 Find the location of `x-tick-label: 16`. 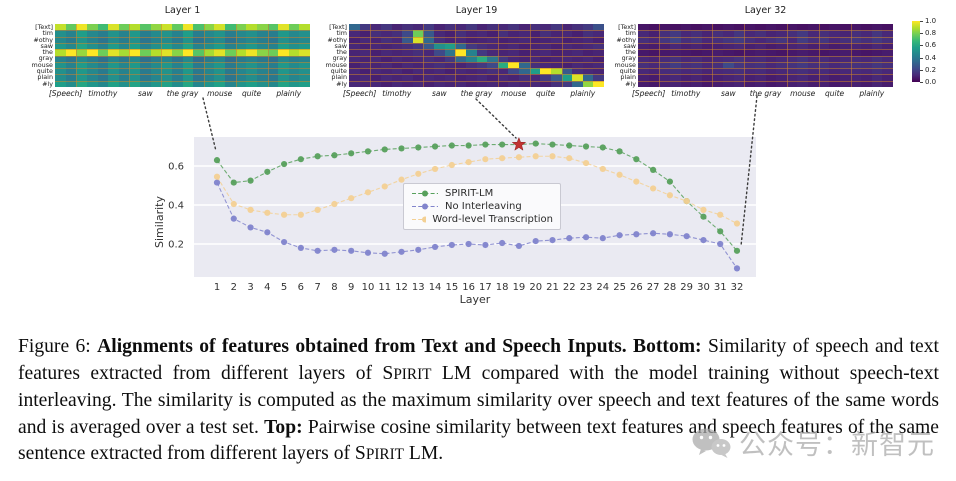

x-tick-label: 16 is located at coordinates (468, 287).